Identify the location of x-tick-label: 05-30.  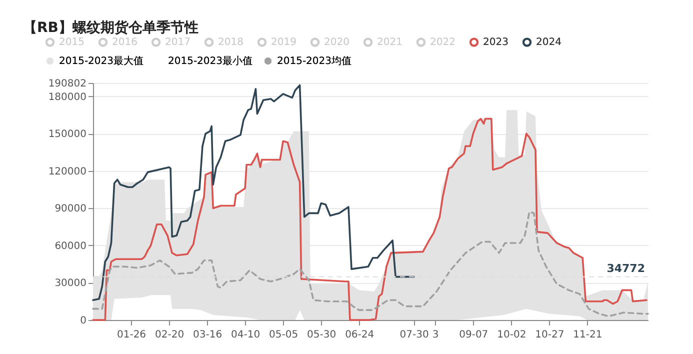
(321, 335).